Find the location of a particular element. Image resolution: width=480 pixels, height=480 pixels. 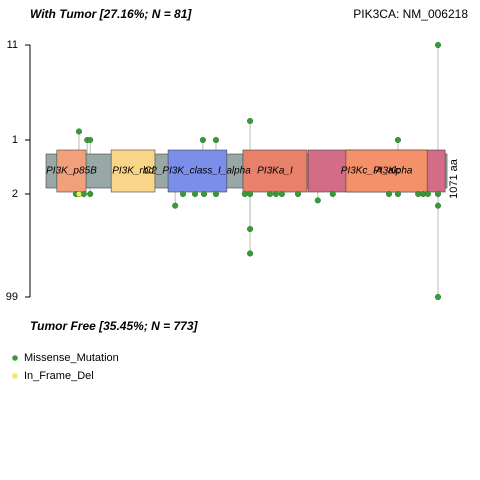

gene-label: PIK3CA: NM_006218 is located at coordinates (410, 14).